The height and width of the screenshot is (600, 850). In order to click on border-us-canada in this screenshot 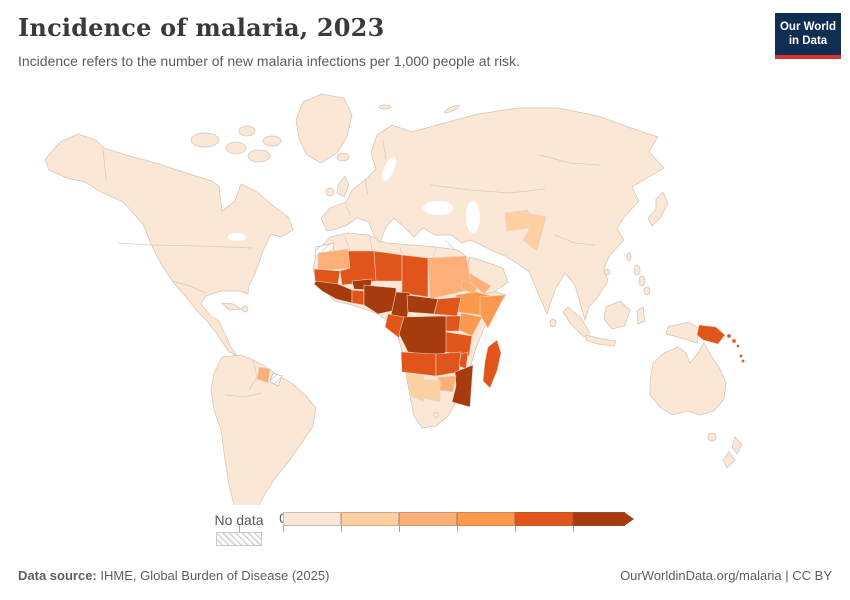, I will do `click(185, 245)`.